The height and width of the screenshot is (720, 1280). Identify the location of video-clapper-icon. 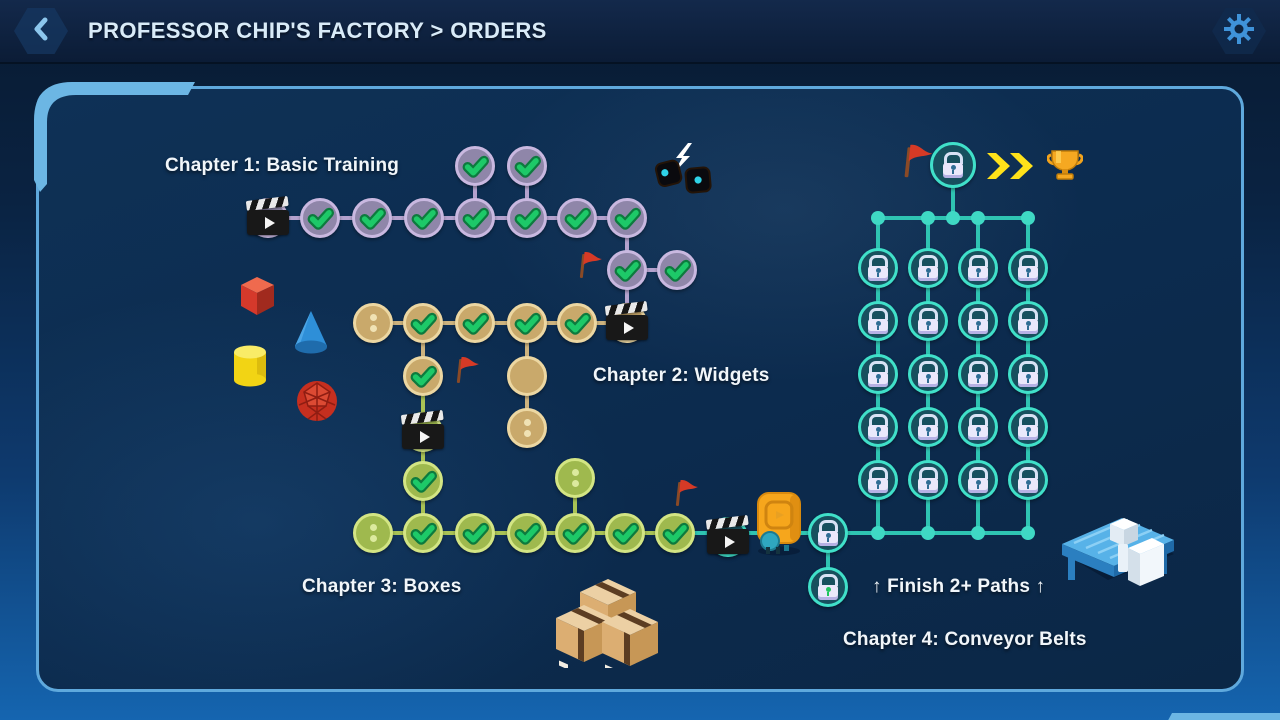
(422, 429).